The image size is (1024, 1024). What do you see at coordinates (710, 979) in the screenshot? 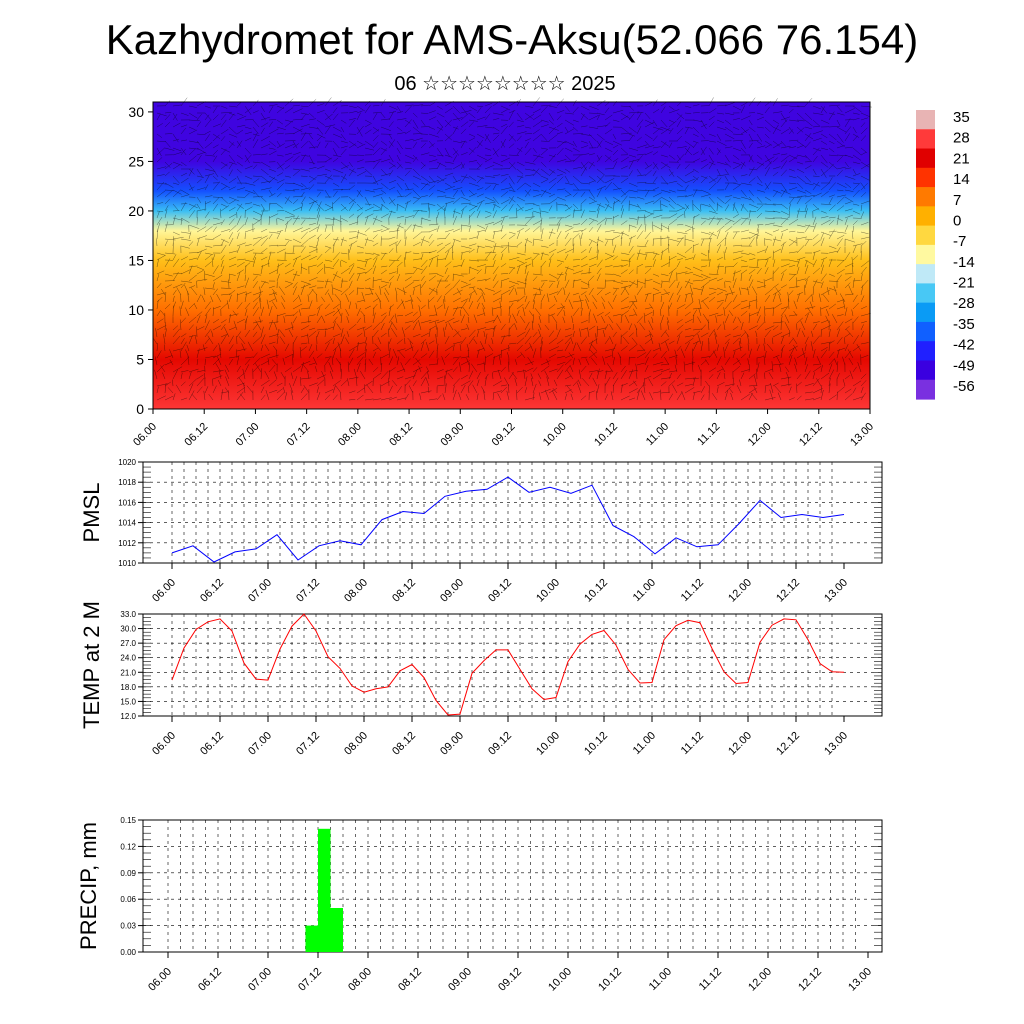
I see `x-tick-label: 11.12` at bounding box center [710, 979].